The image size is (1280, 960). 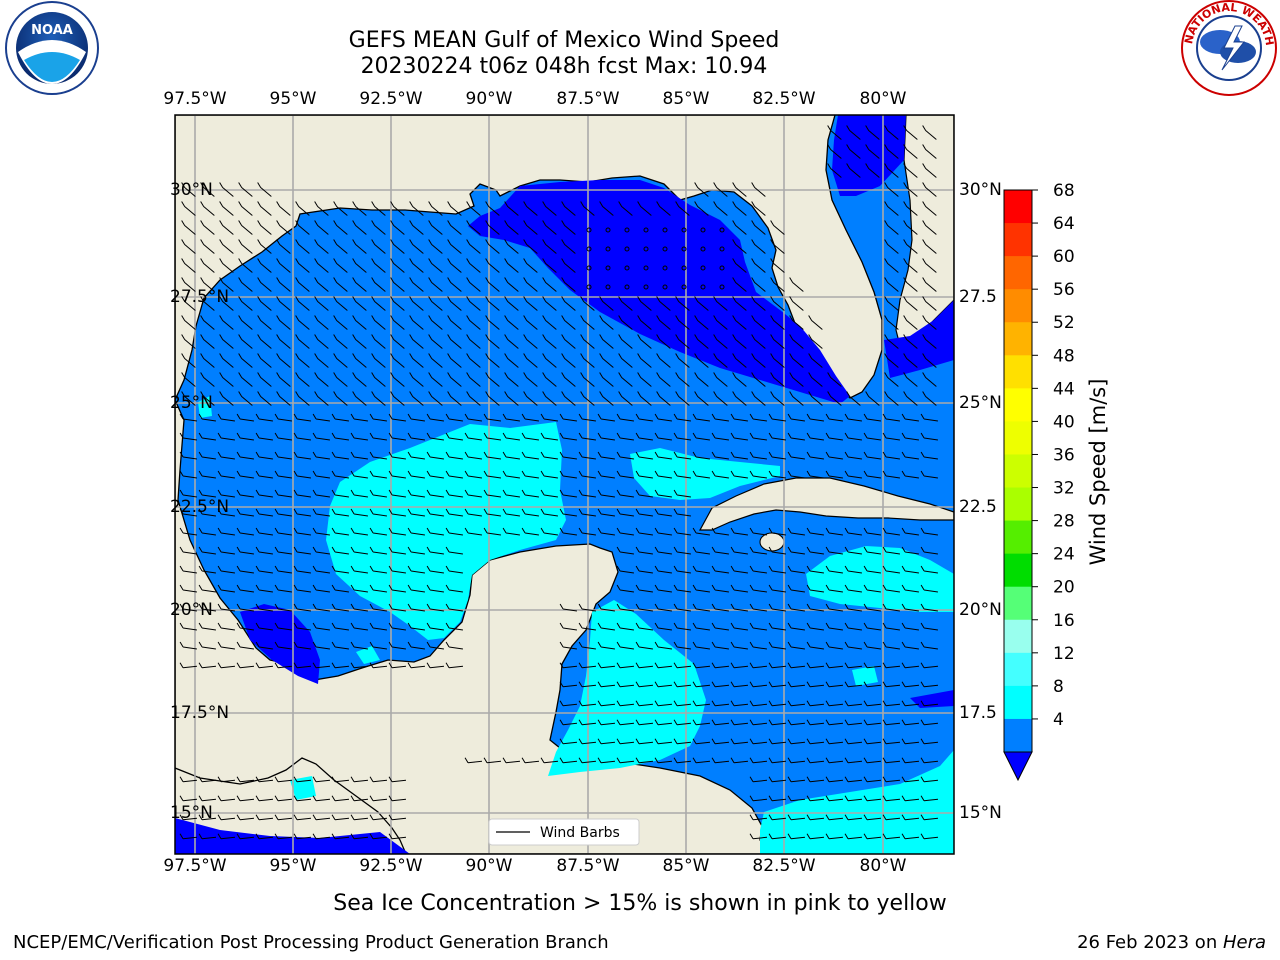 I want to click on lat-label-left-30: 30°N, so click(x=191, y=190).